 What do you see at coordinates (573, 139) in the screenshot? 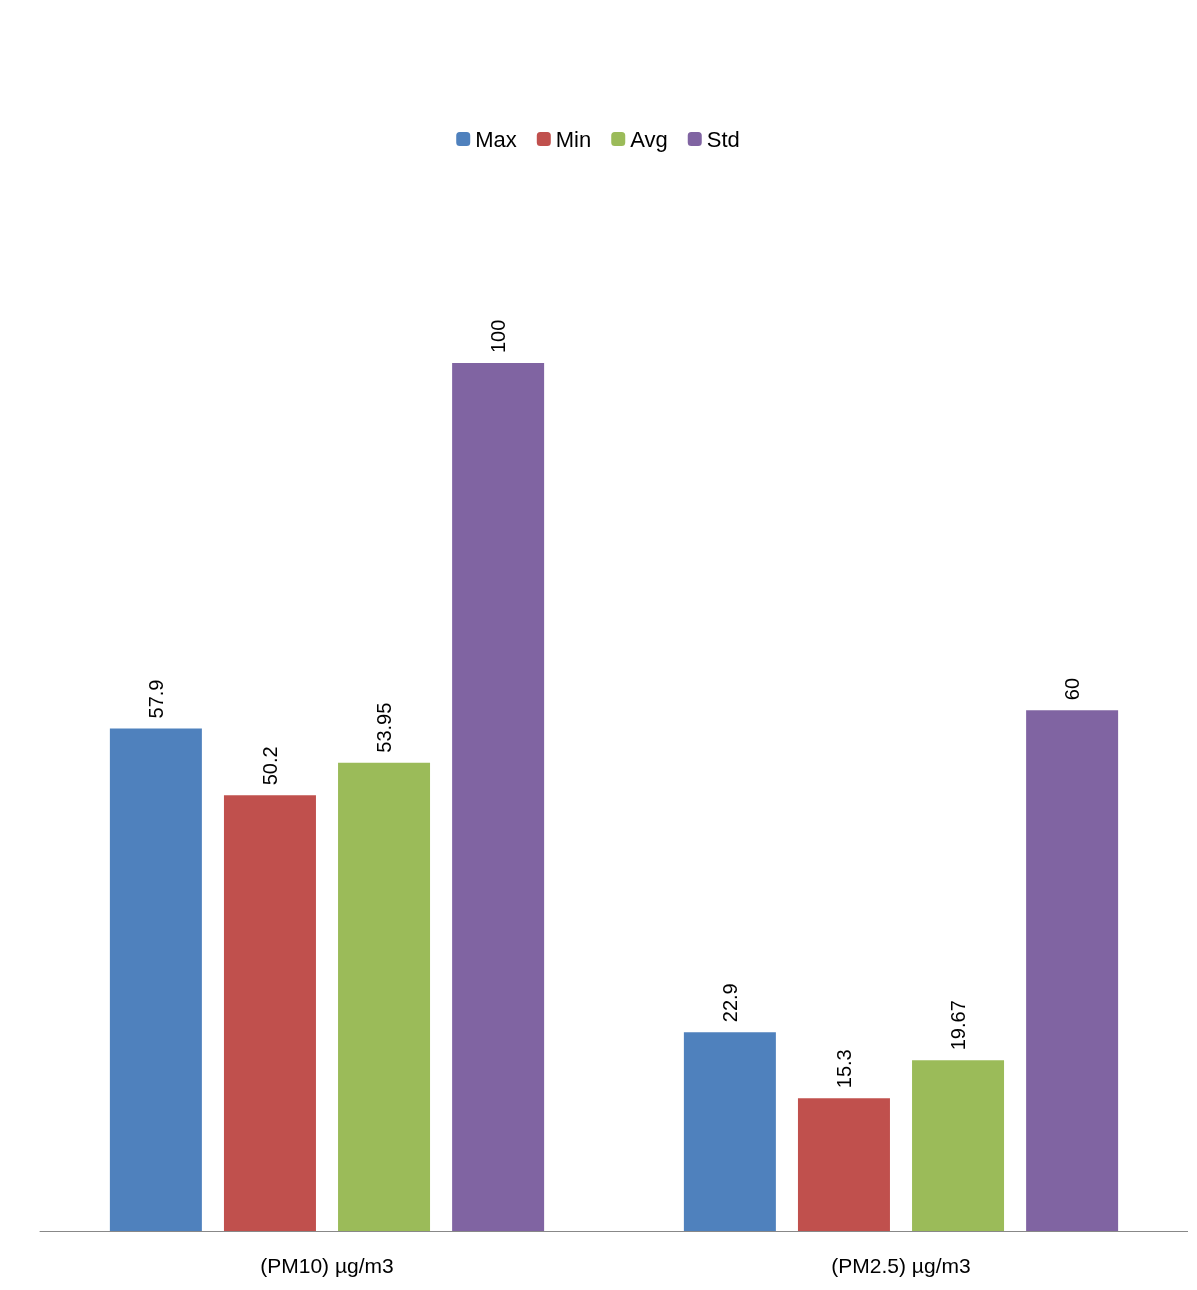
I see `legend-label: Min` at bounding box center [573, 139].